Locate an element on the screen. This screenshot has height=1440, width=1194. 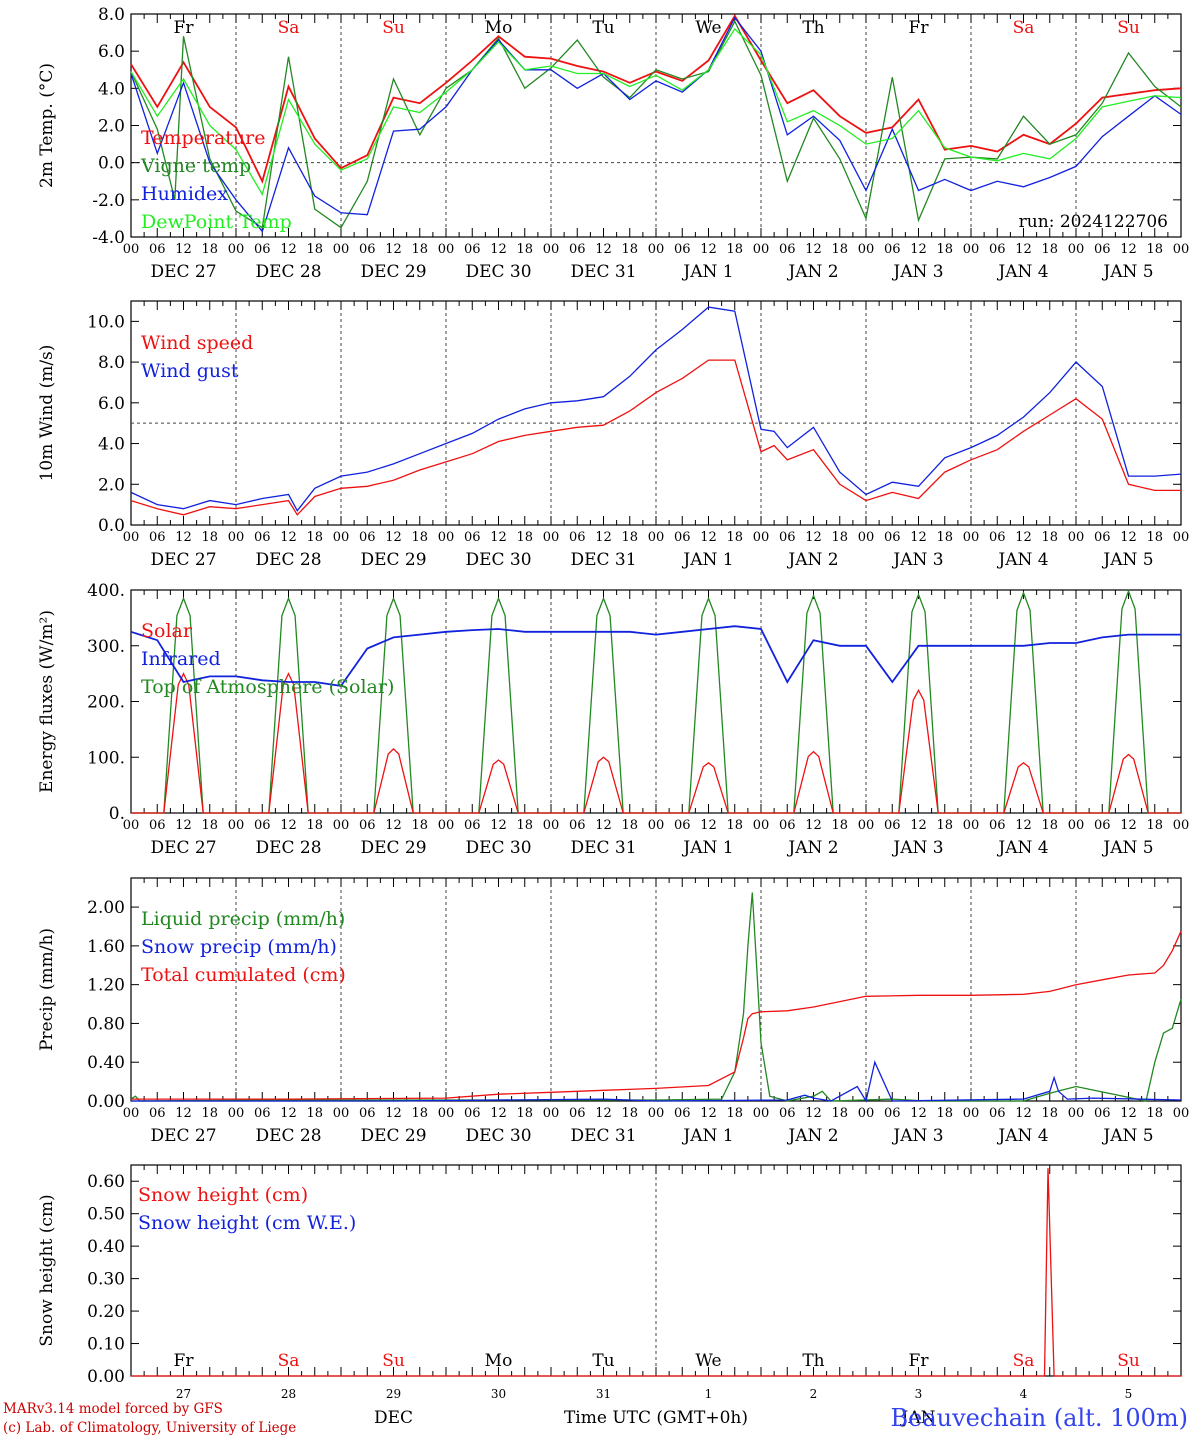
y-axis-label: Energy fluxes (W/m²) is located at coordinates (47, 701).